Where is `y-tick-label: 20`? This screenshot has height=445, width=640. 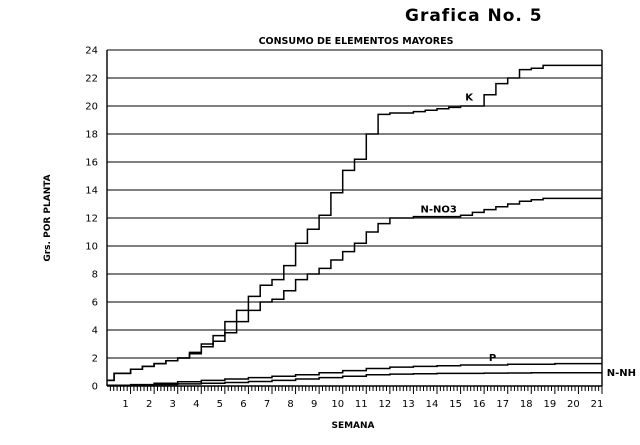
y-tick-label: 20 is located at coordinates (91, 107).